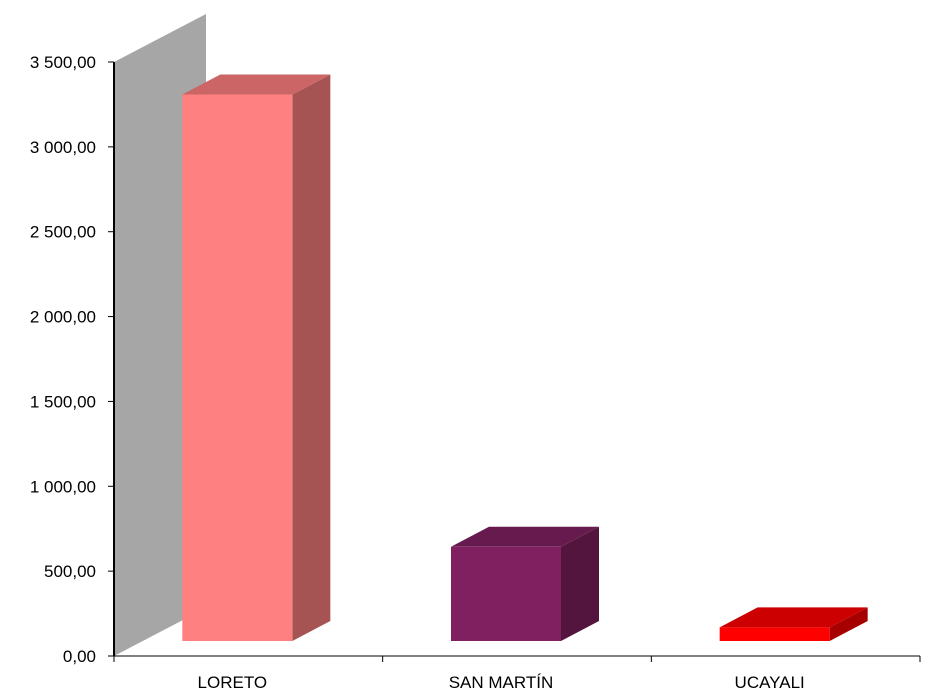 Image resolution: width=926 pixels, height=692 pixels. Describe the element at coordinates (79, 656) in the screenshot. I see `y-tick-label: 0,00` at that location.